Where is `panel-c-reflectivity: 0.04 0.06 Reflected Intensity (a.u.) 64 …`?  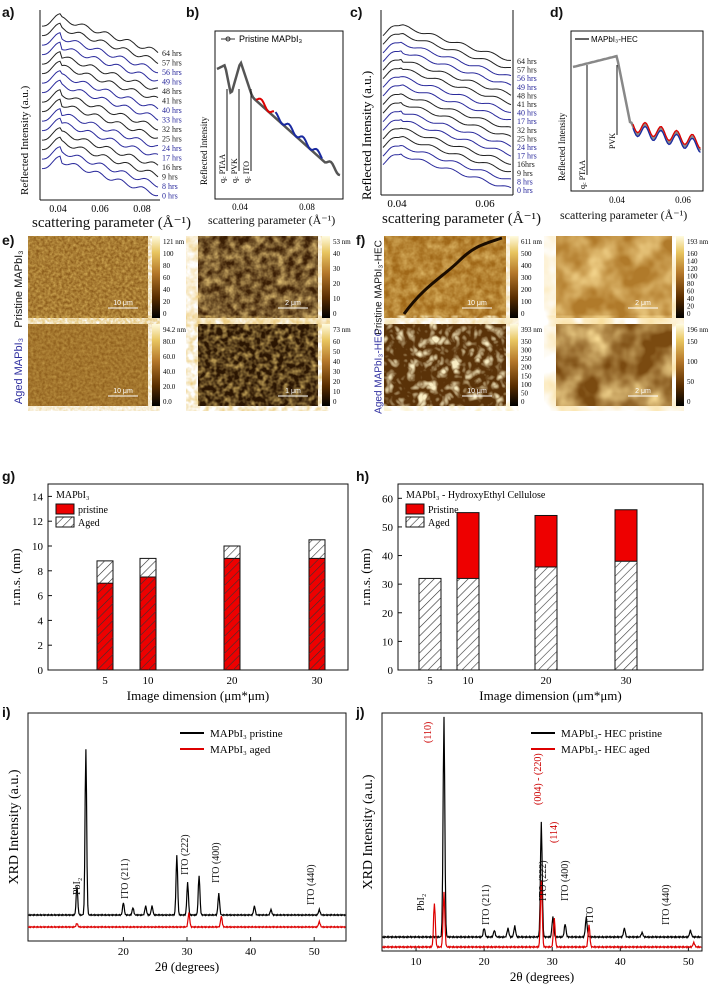 panel-c-reflectivity: 0.04 0.06 Reflected Intensity (a.u.) 64 … is located at coordinates (448, 110).